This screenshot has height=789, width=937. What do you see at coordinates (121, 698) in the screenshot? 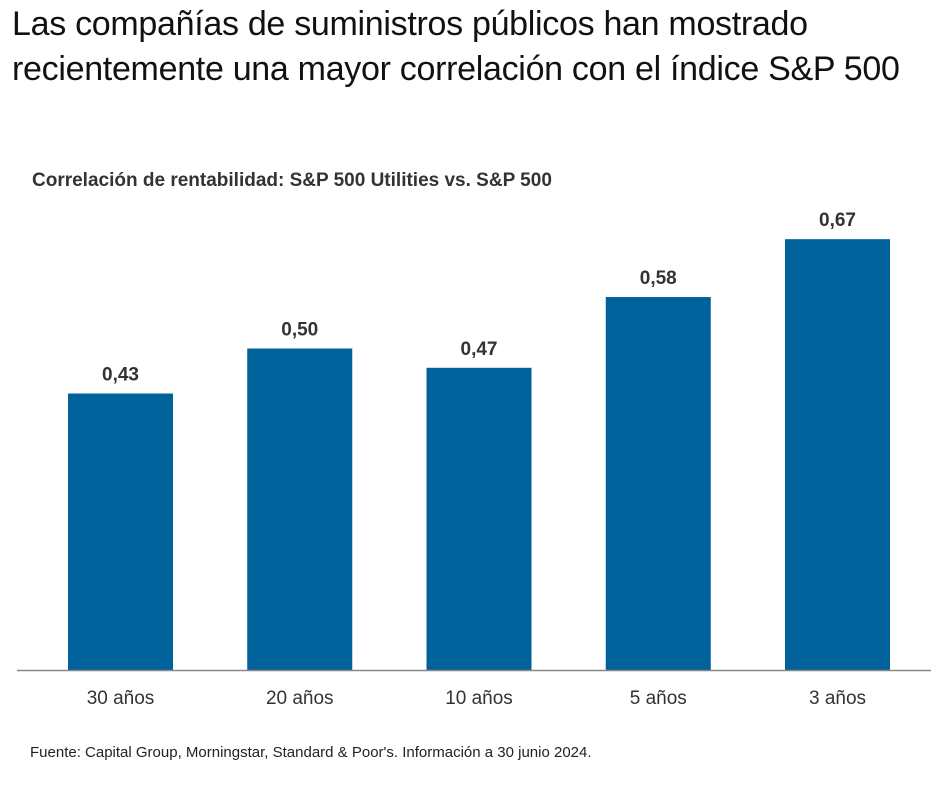
I see `x-tick-label-0: 30 años` at bounding box center [121, 698].